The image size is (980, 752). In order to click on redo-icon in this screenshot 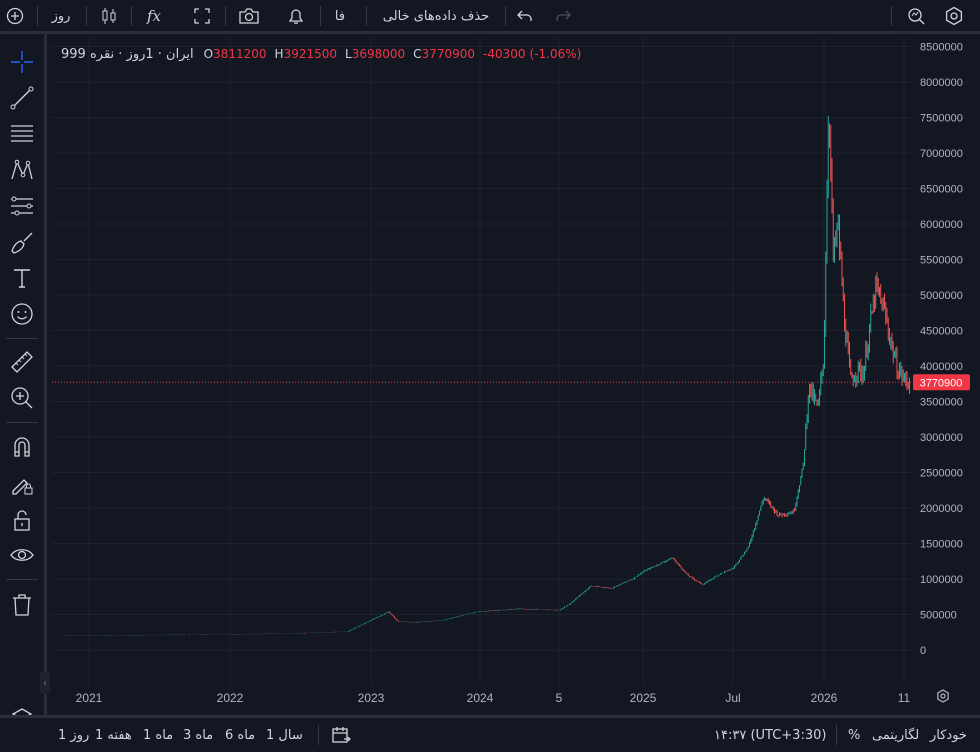, I will do `click(563, 16)`.